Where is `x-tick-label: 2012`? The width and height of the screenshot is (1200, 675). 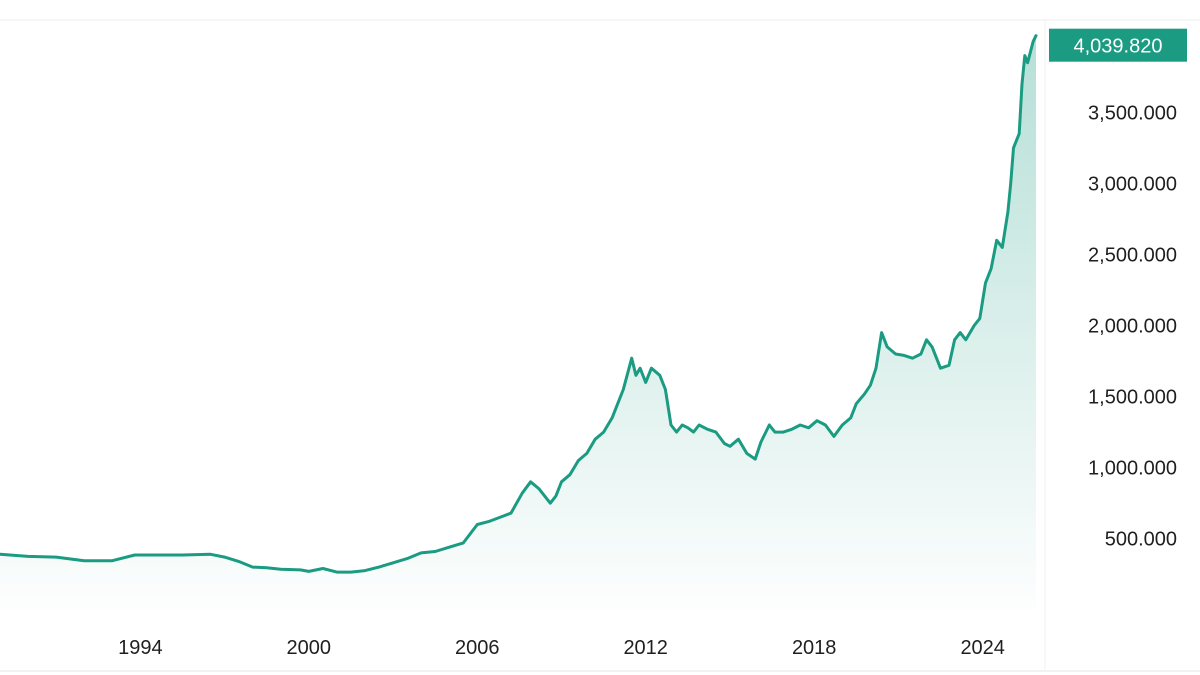
x-tick-label: 2012 is located at coordinates (645, 648).